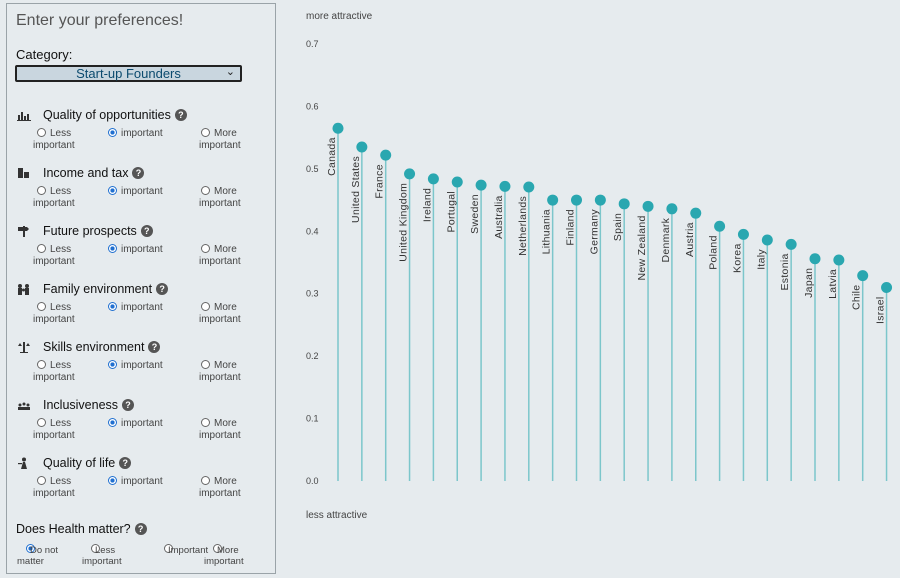  What do you see at coordinates (312, 231) in the screenshot?
I see `y-tick-label: 0.4` at bounding box center [312, 231].